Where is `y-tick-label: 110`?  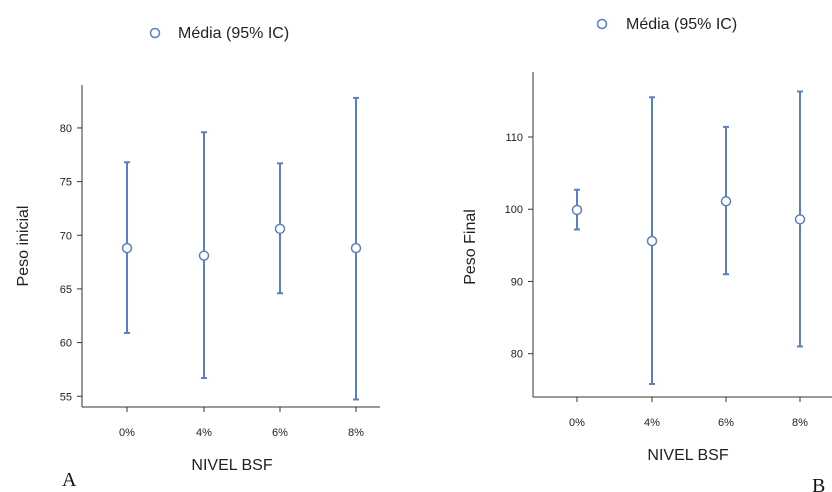
y-tick-label: 110 is located at coordinates (514, 138).